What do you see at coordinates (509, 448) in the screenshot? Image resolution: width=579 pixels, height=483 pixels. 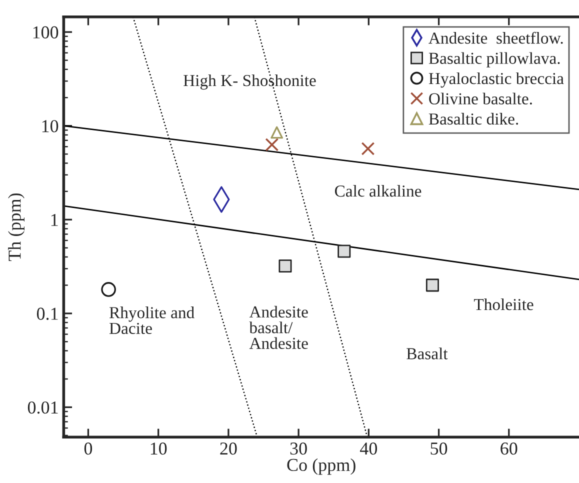 I see `x-tick-label: 60` at bounding box center [509, 448].